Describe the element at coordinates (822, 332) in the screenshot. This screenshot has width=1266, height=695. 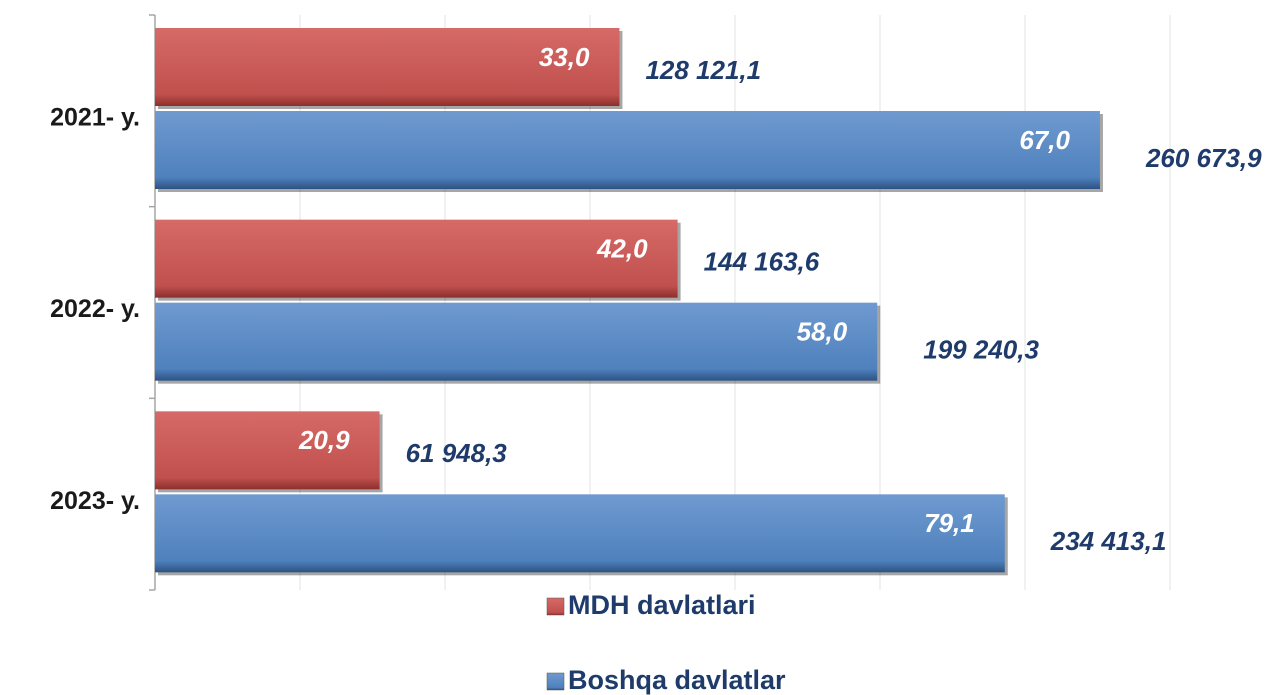
I see `share-label: 58,0` at that location.